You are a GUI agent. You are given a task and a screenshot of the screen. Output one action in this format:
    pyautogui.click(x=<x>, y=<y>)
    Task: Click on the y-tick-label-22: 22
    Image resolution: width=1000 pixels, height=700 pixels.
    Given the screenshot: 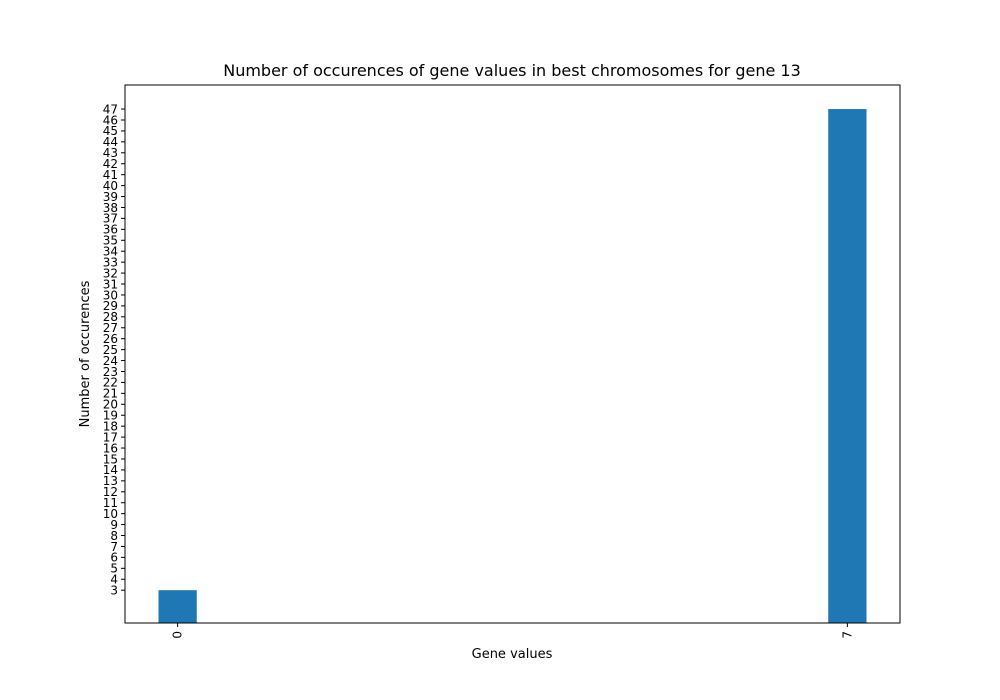 What is the action you would take?
    pyautogui.click(x=110, y=383)
    